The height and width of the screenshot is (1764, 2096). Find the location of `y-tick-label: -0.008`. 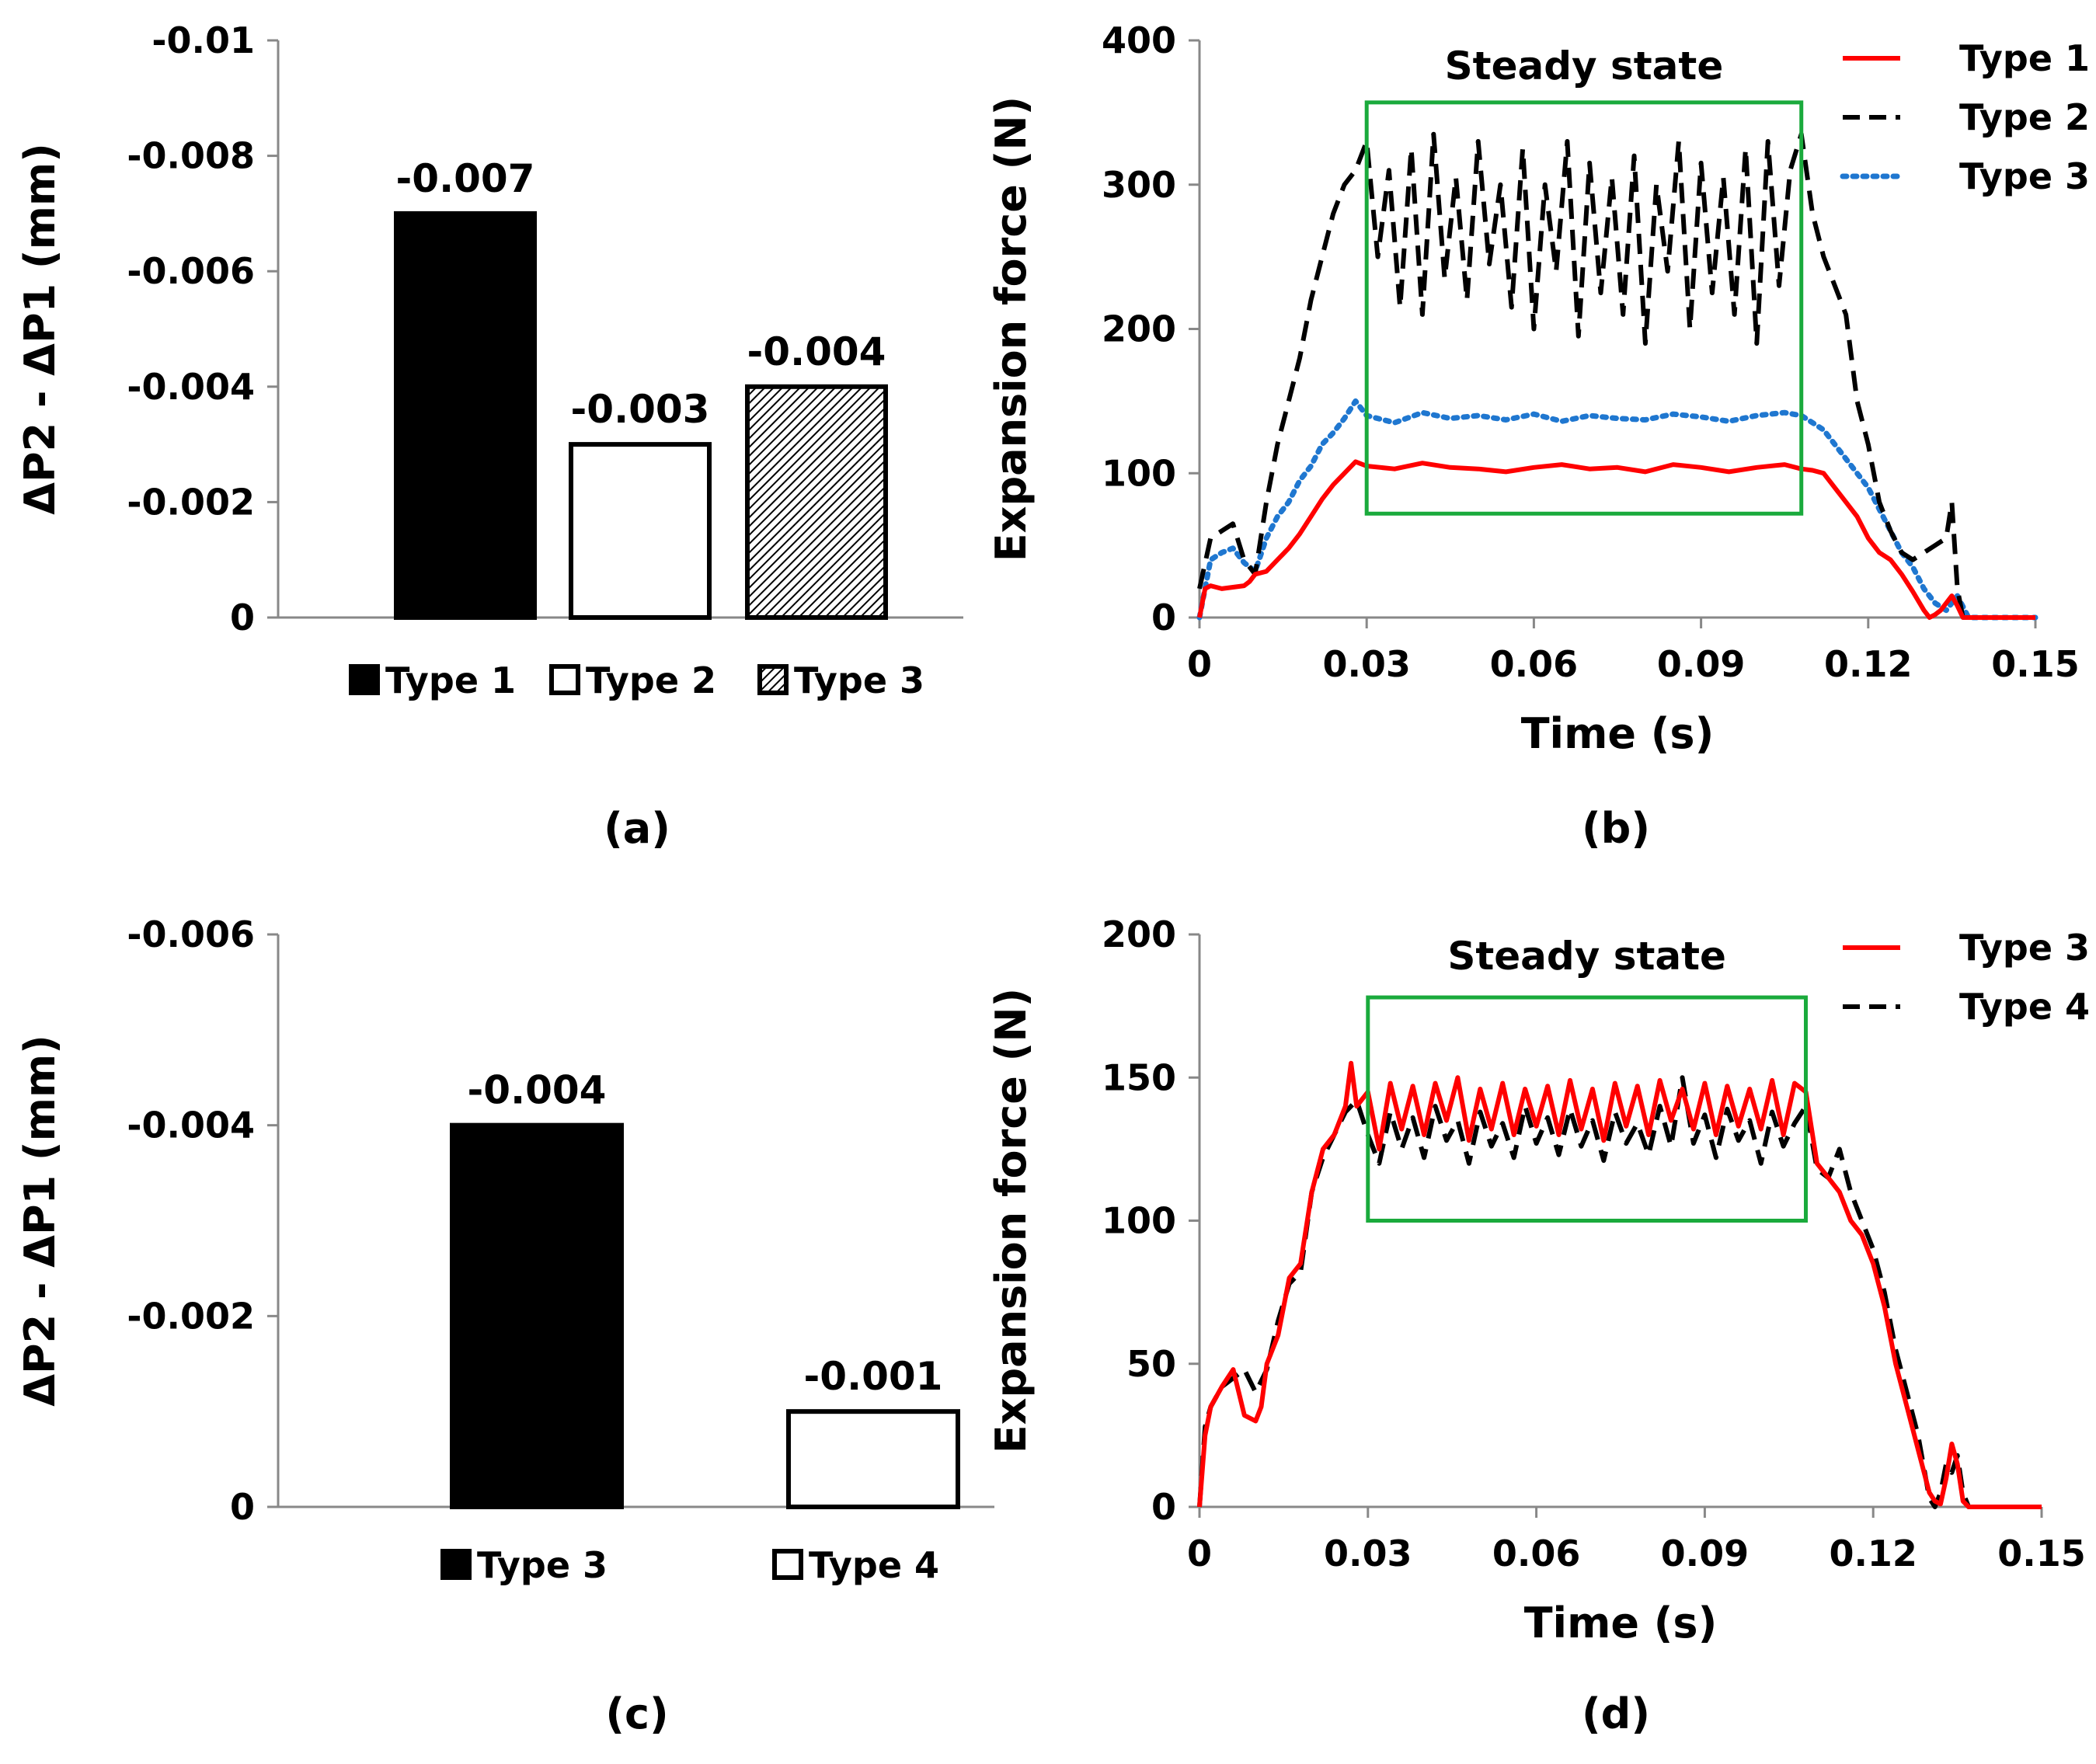

y-tick-label: -0.008 is located at coordinates (191, 156).